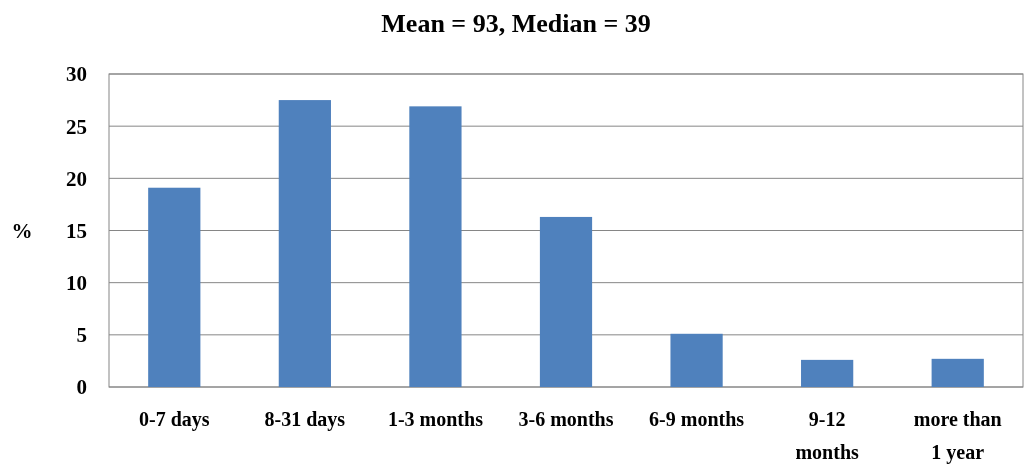 This screenshot has height=476, width=1026. I want to click on y-tick-label: 20, so click(76, 178).